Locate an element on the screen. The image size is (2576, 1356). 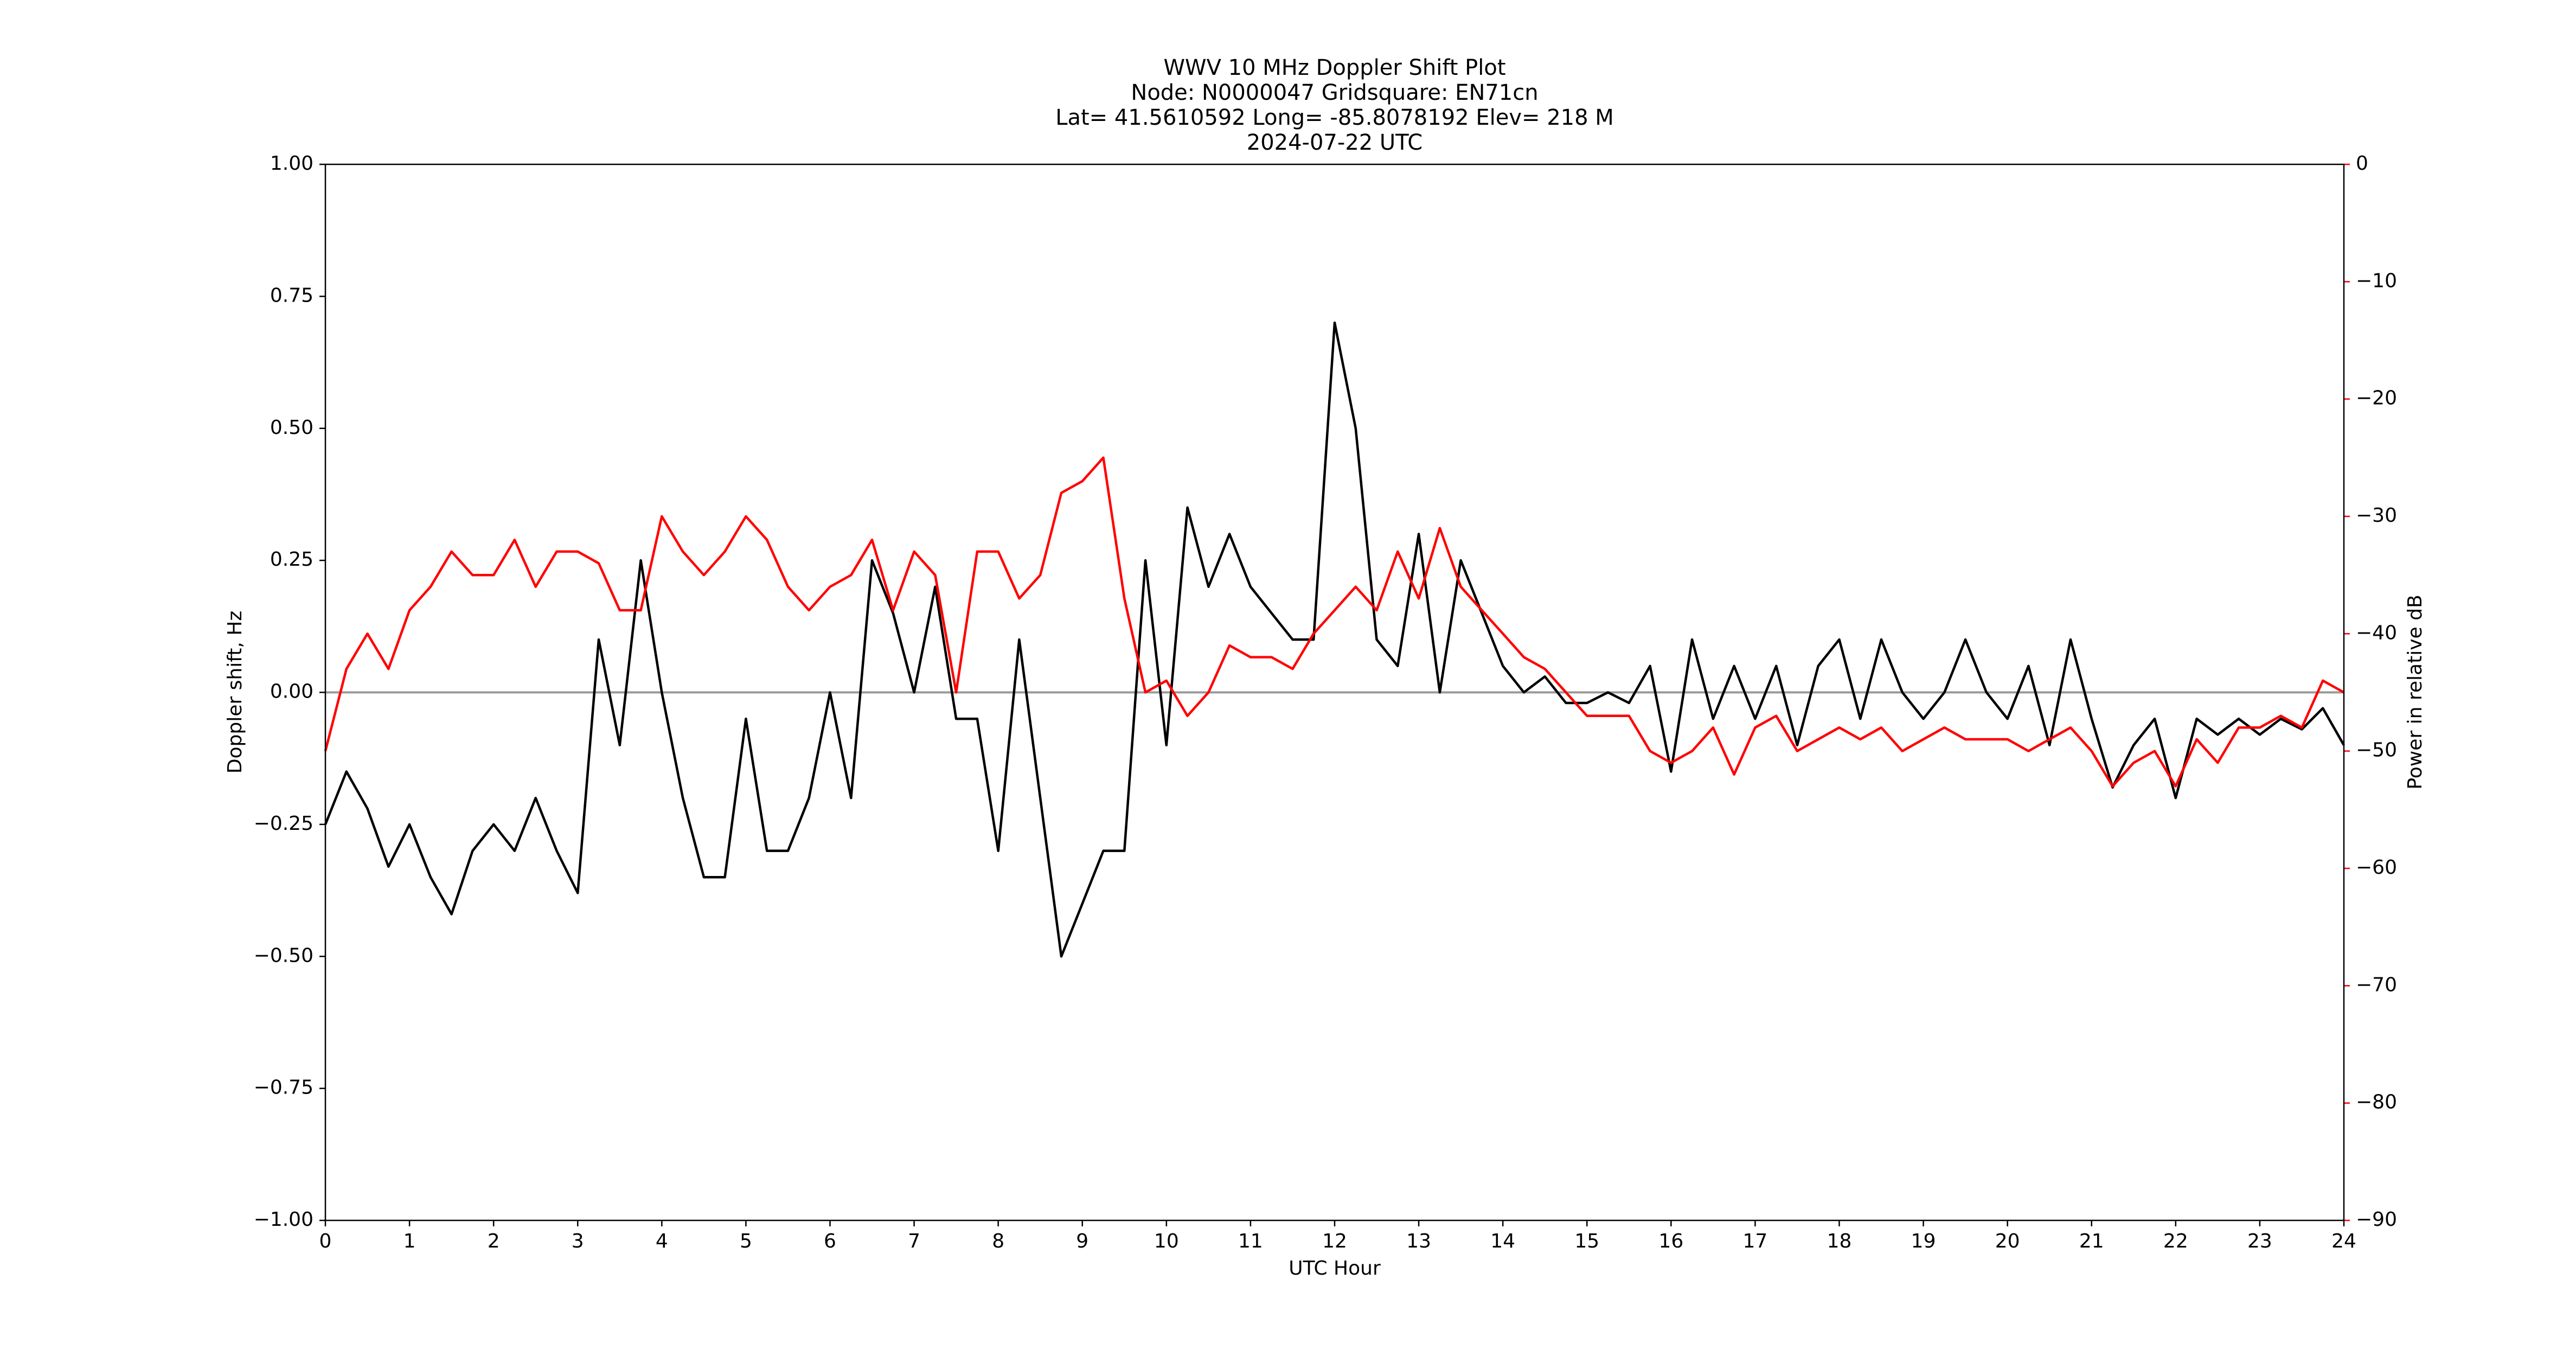
y2-tick-label: −40 is located at coordinates (2376, 633).